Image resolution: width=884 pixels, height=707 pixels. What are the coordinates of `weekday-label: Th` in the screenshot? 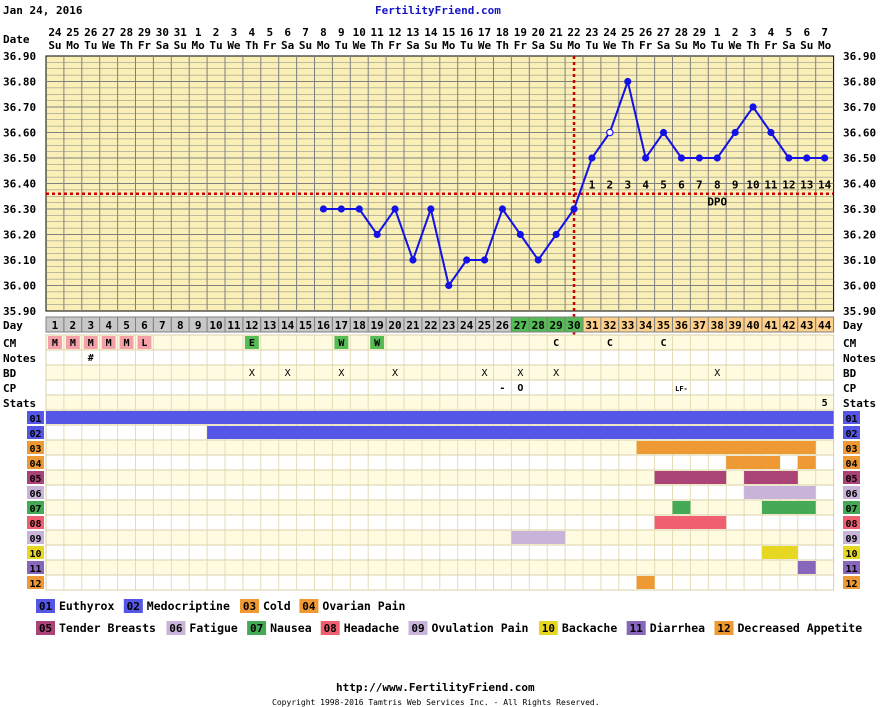 It's located at (126, 45).